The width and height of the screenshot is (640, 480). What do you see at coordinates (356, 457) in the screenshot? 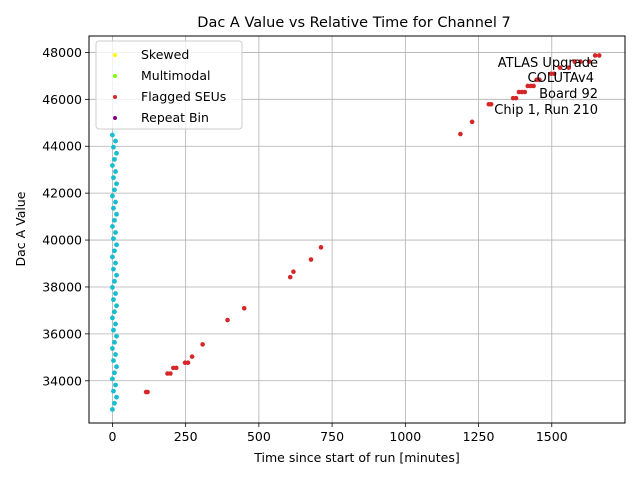
I see `x-axis-label: Time since start of run [minutes]` at bounding box center [356, 457].